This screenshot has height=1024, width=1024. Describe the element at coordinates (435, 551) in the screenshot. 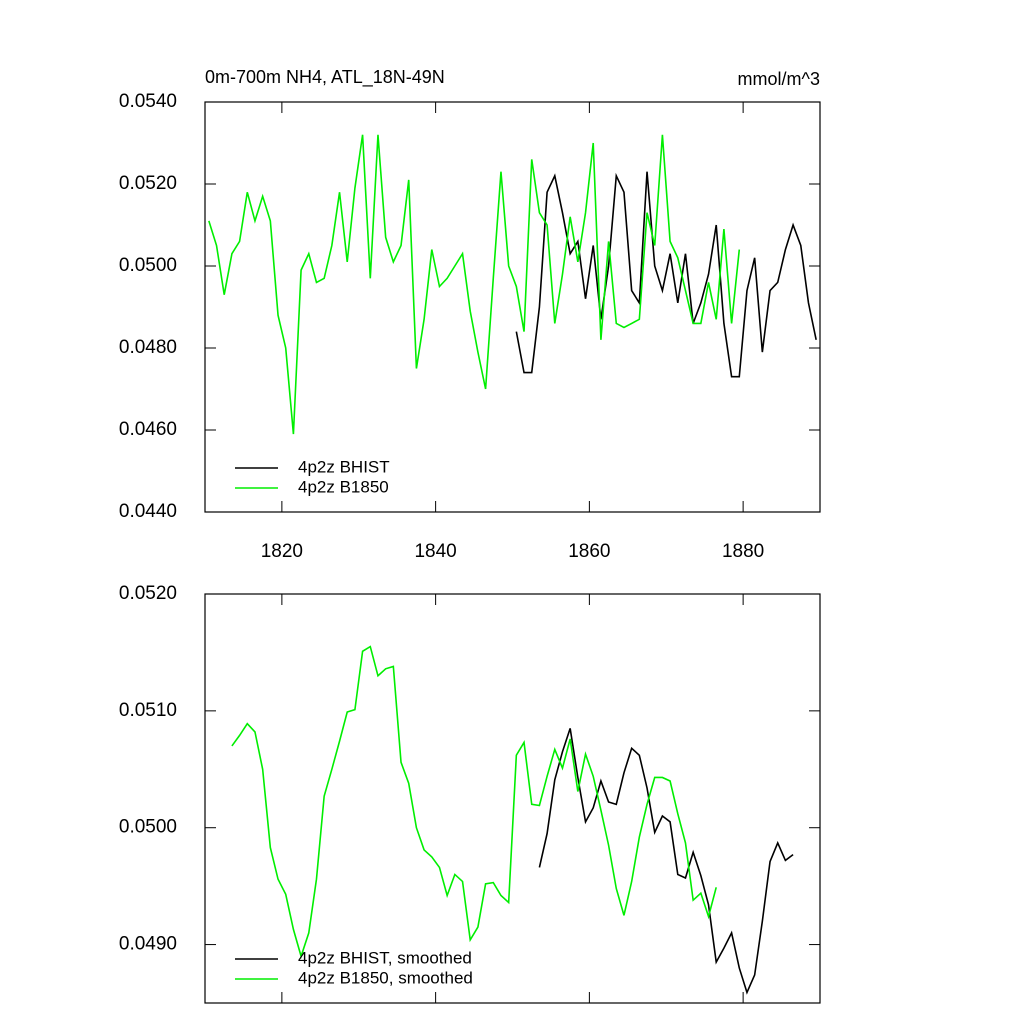

I see `x-tick-label: 1840` at that location.